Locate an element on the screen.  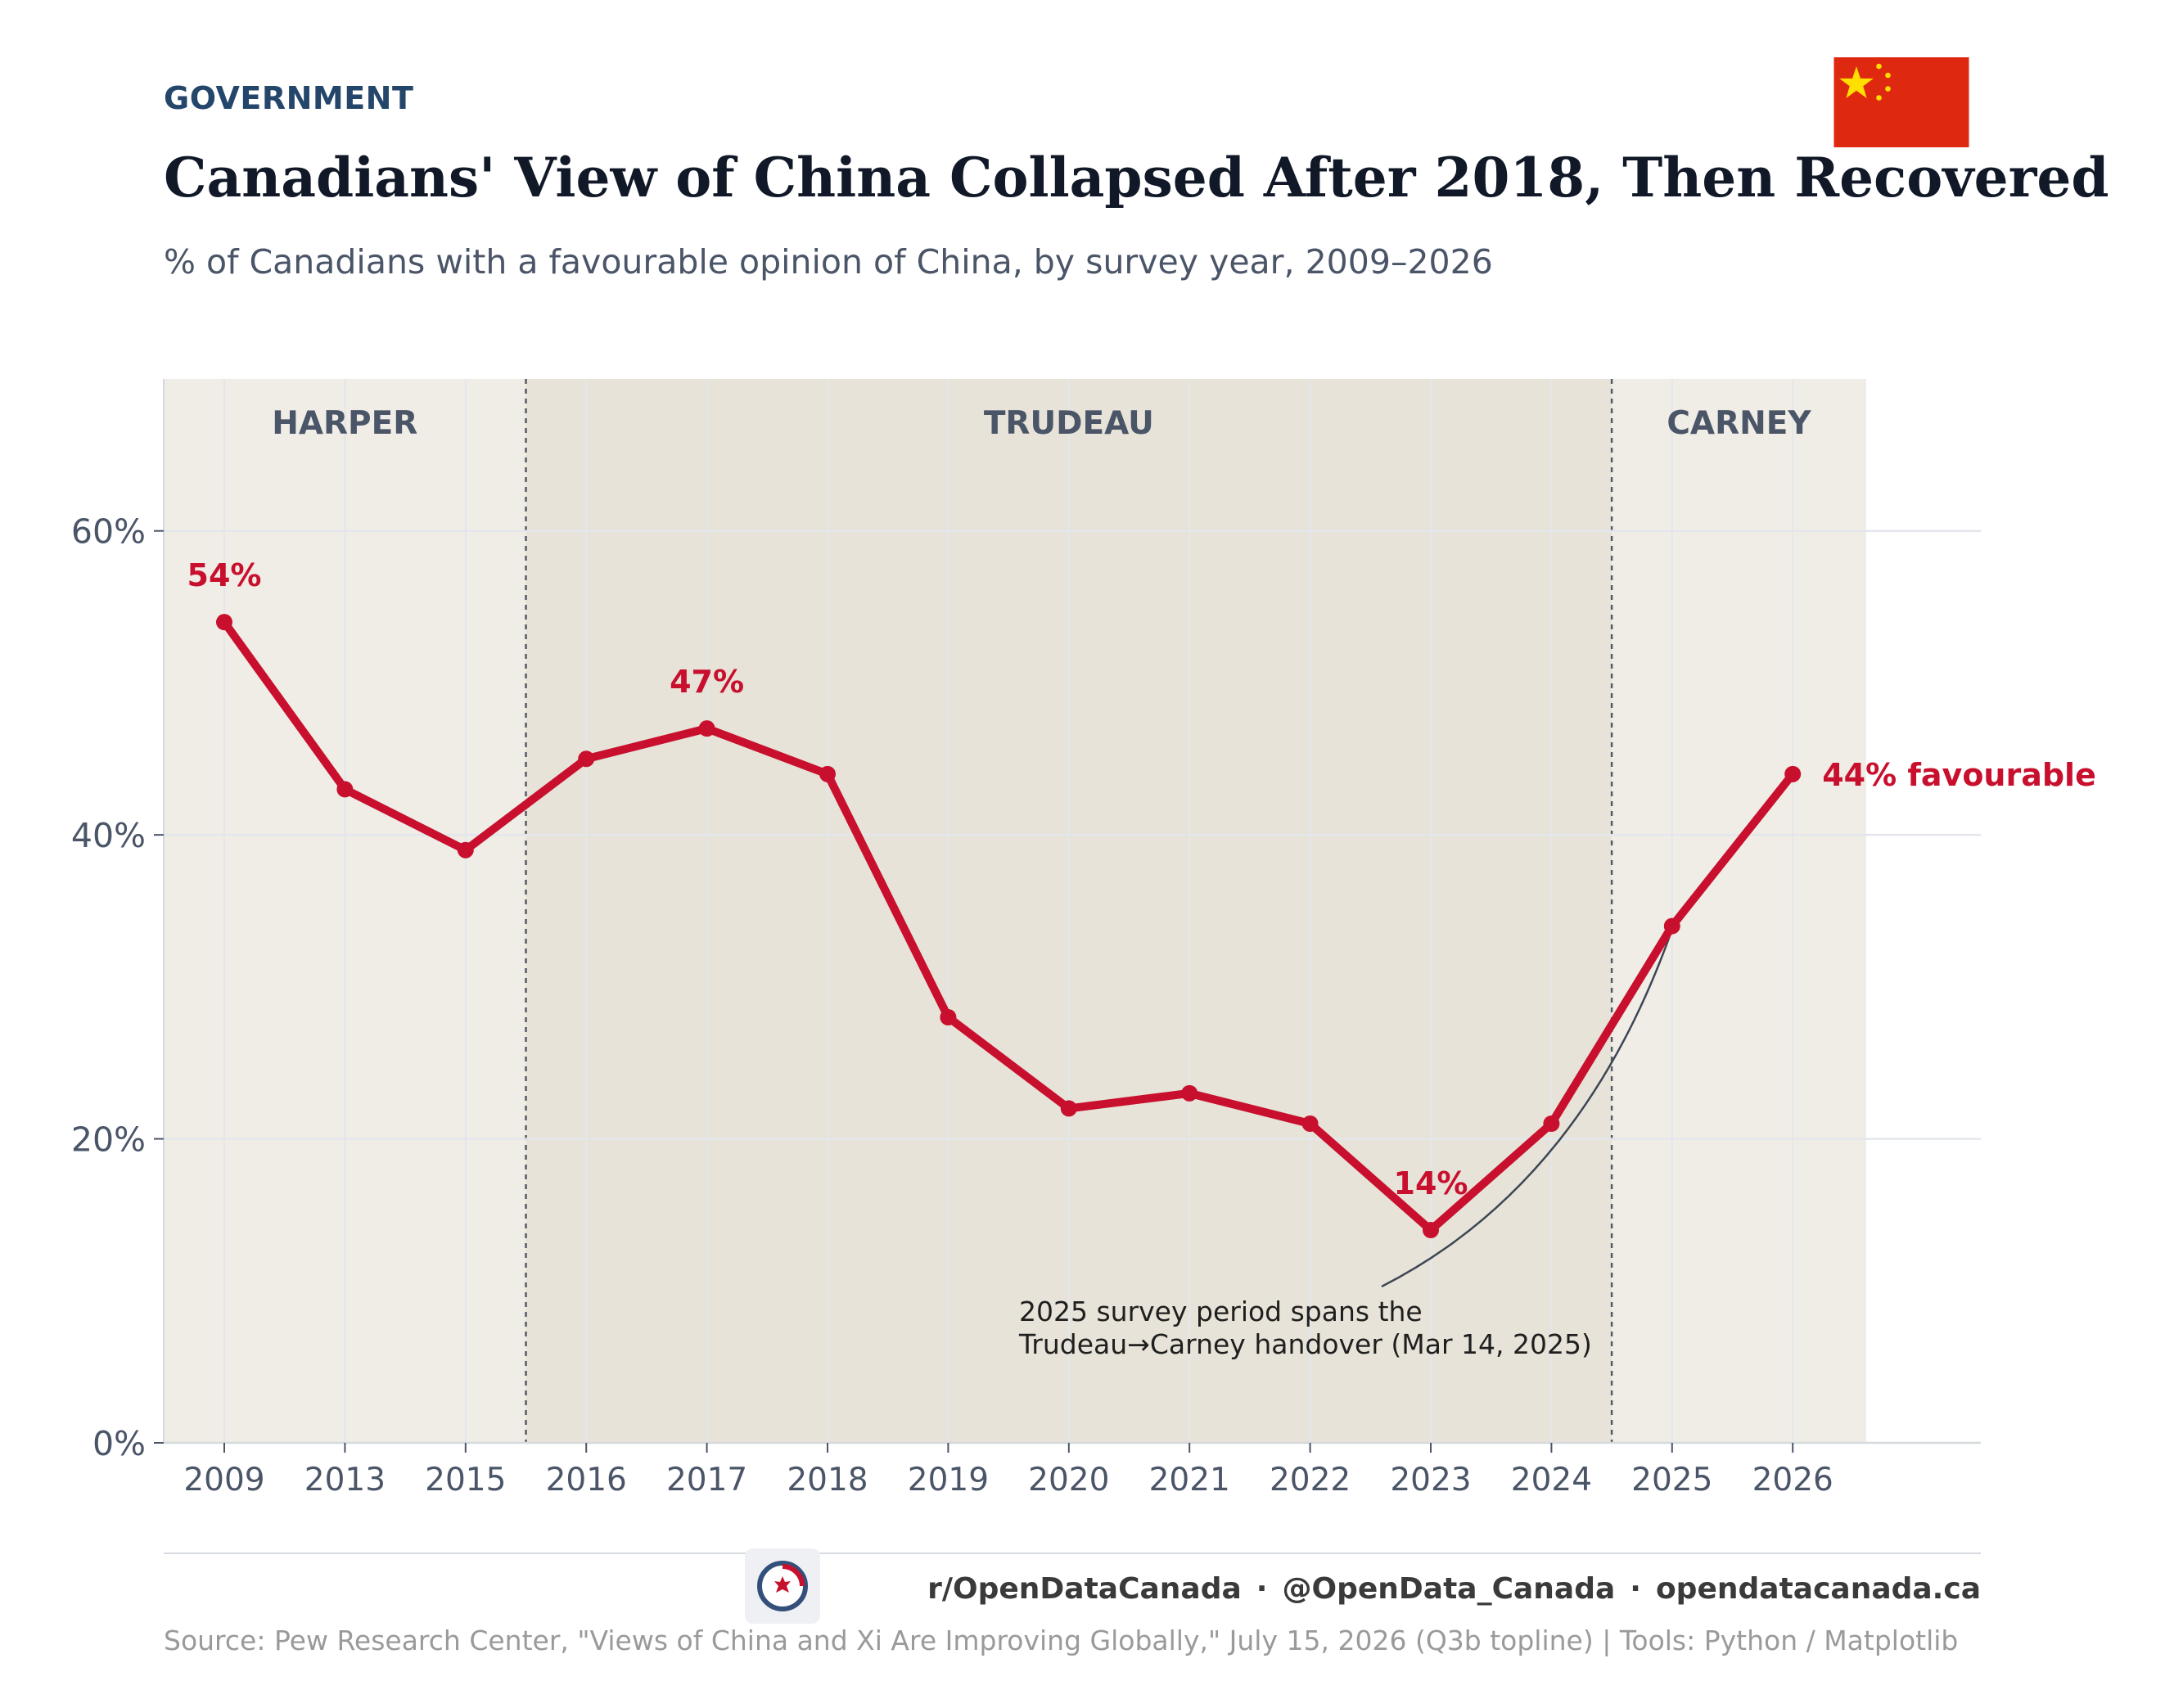
website-link: opendatacanada.ca is located at coordinates (1818, 1589).